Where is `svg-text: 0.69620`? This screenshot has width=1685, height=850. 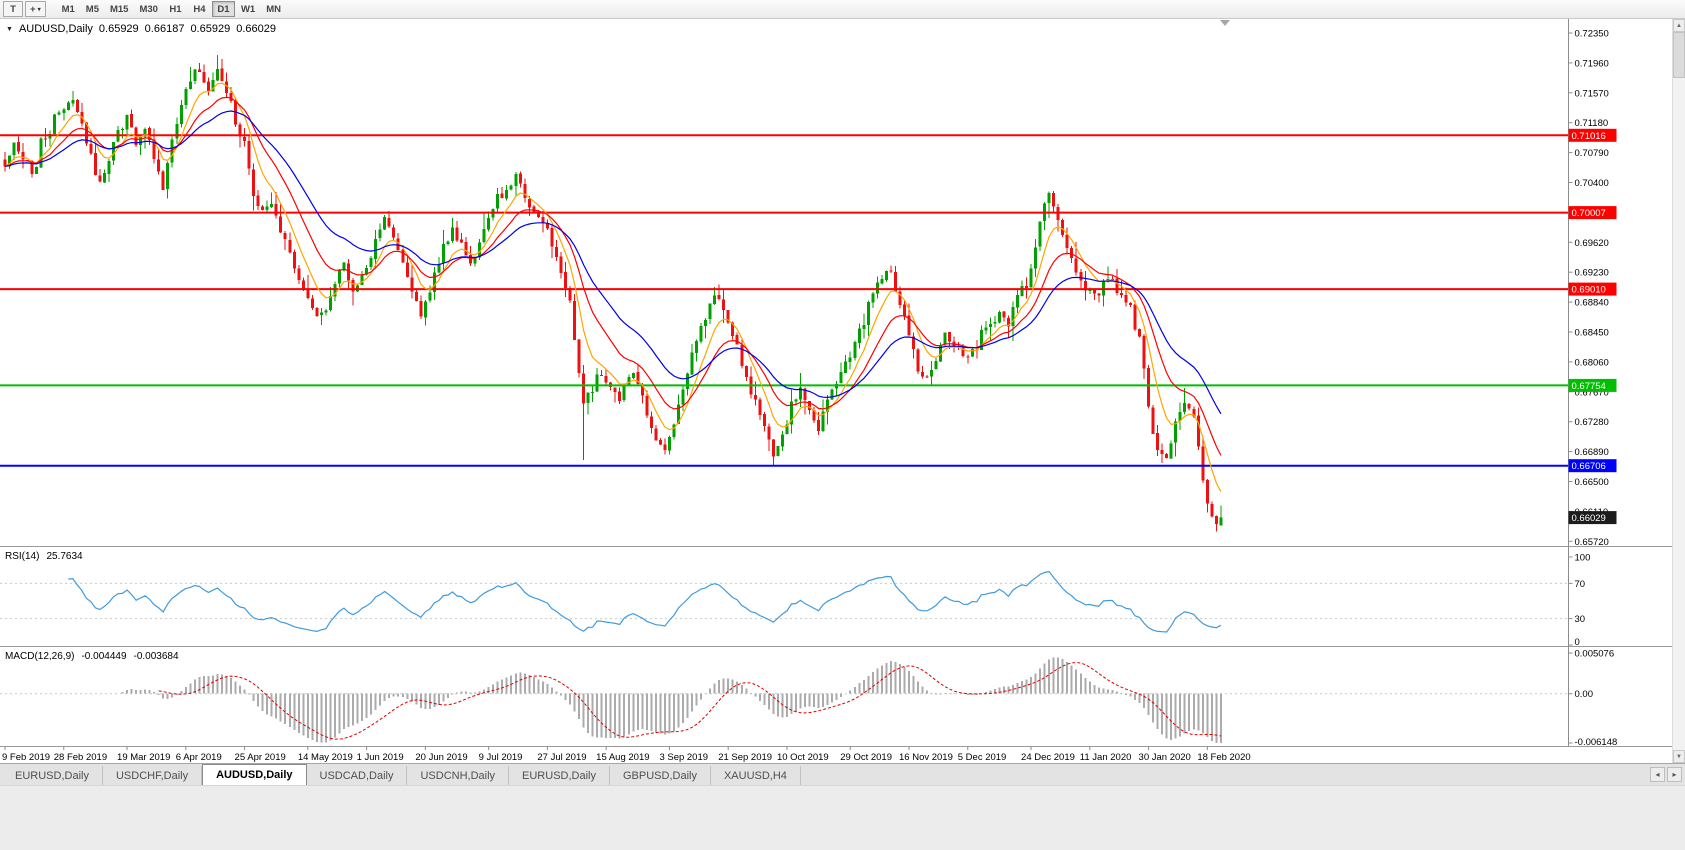
svg-text: 0.69620 is located at coordinates (1592, 243).